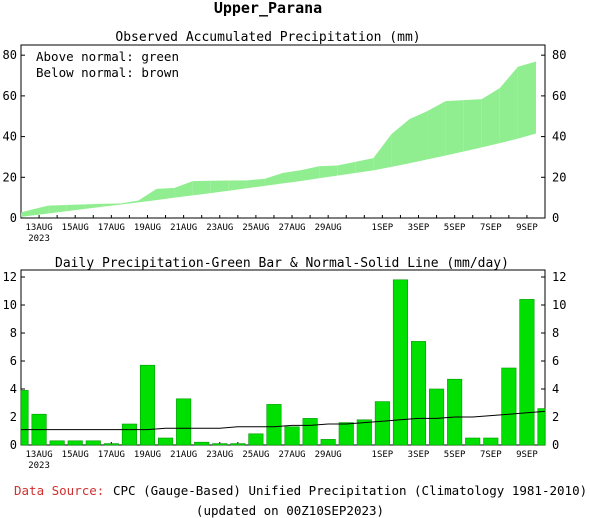  What do you see at coordinates (111, 455) in the screenshot?
I see `daily-xtick-label: 17AUG` at bounding box center [111, 455].